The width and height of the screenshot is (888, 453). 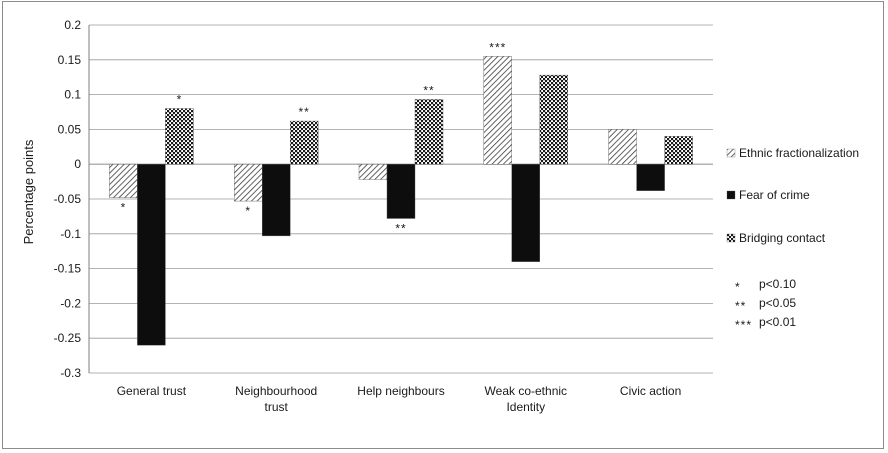 What do you see at coordinates (777, 303) in the screenshot?
I see `sig-legend-label: p<0.05` at bounding box center [777, 303].